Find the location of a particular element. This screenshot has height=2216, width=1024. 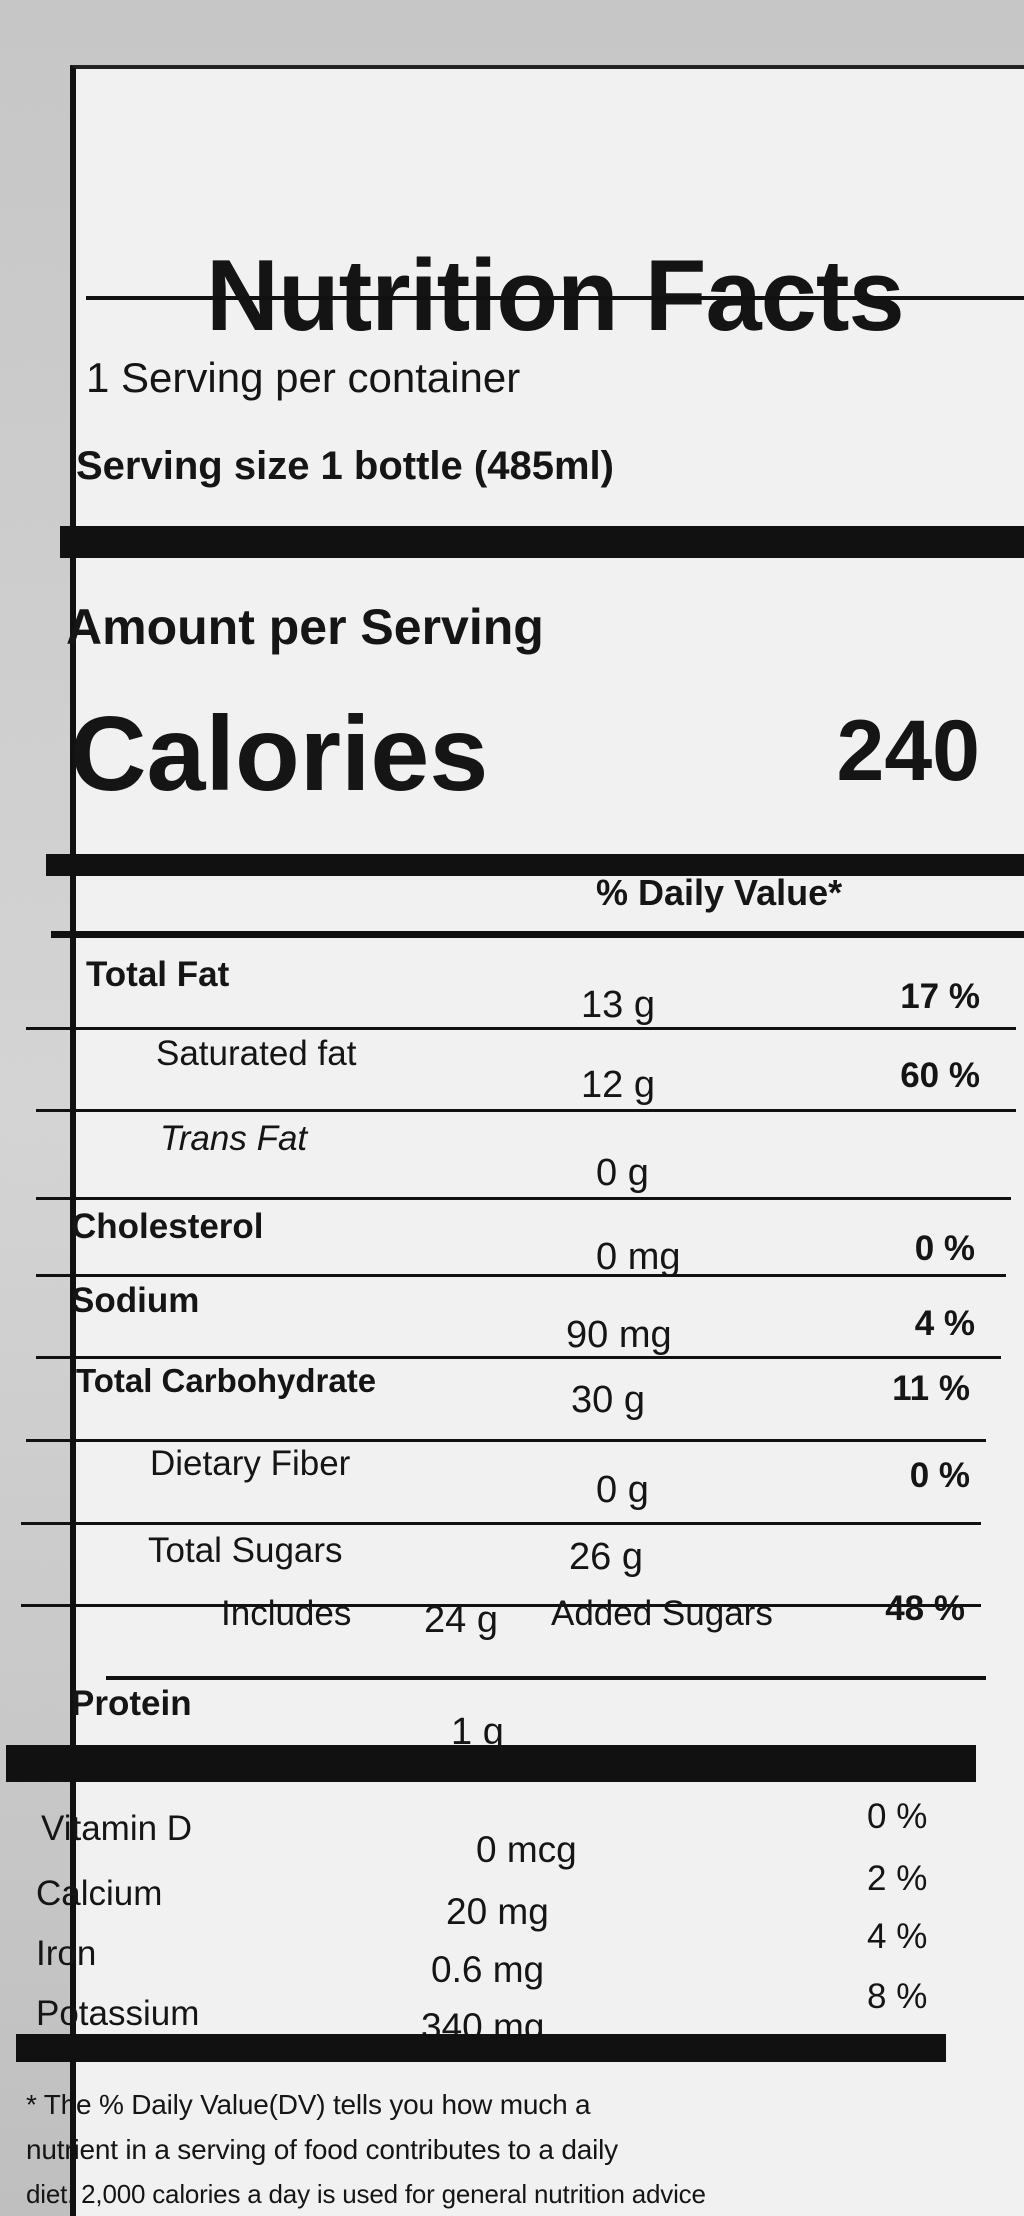

iron-dv: 4 % is located at coordinates (897, 1936).